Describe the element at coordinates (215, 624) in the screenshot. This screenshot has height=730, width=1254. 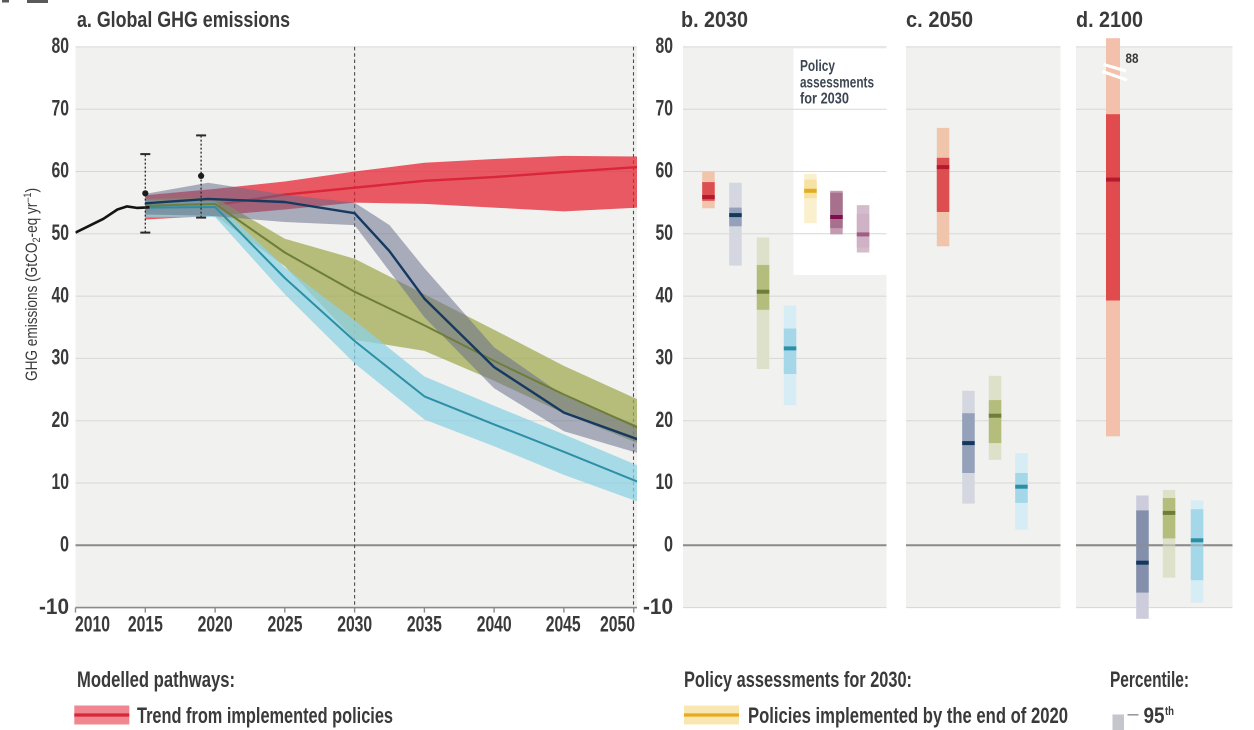
I see `svg-text: 2020` at that location.